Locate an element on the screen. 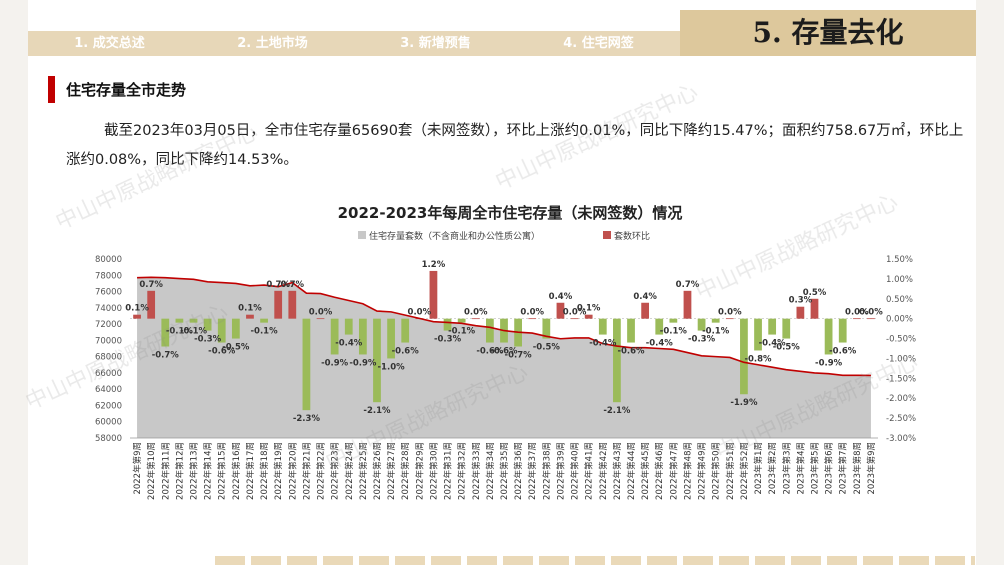 The height and width of the screenshot is (565, 1004). x-tick-label: 2022年第44周 is located at coordinates (631, 471).